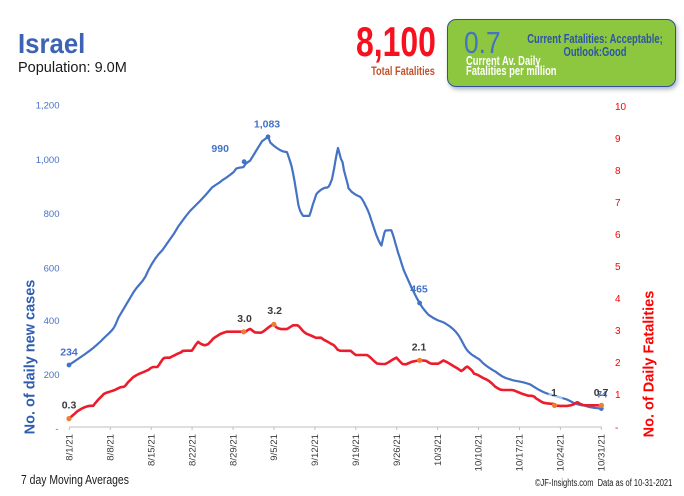  Describe the element at coordinates (618, 363) in the screenshot. I see `svg-text: 2` at that location.